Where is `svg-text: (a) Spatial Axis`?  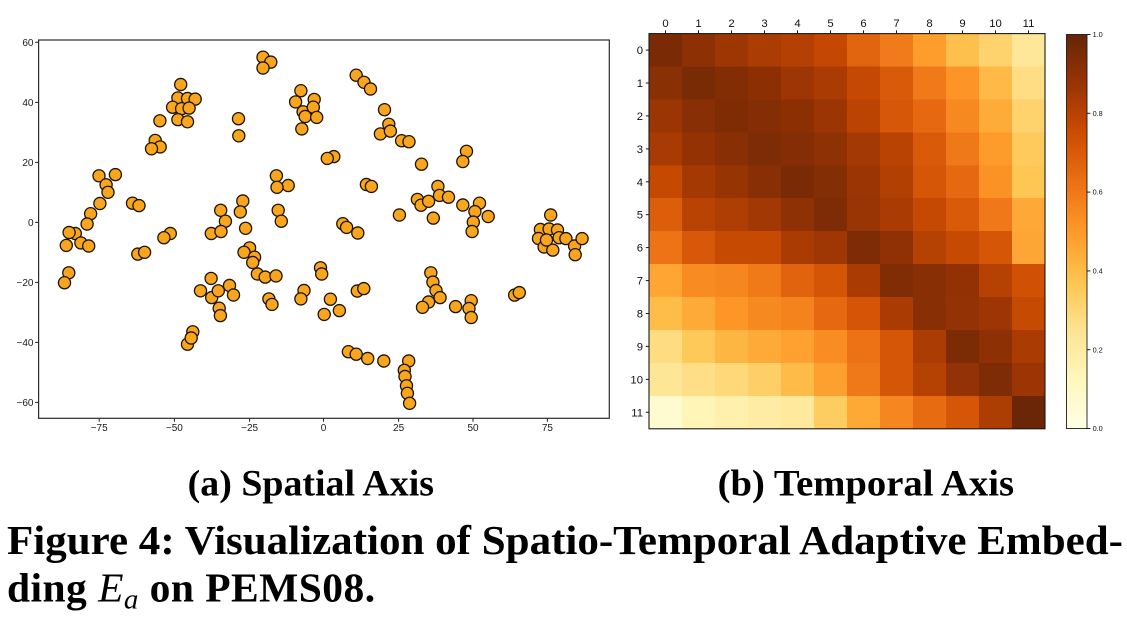 svg-text: (a) Spatial Axis is located at coordinates (311, 483).